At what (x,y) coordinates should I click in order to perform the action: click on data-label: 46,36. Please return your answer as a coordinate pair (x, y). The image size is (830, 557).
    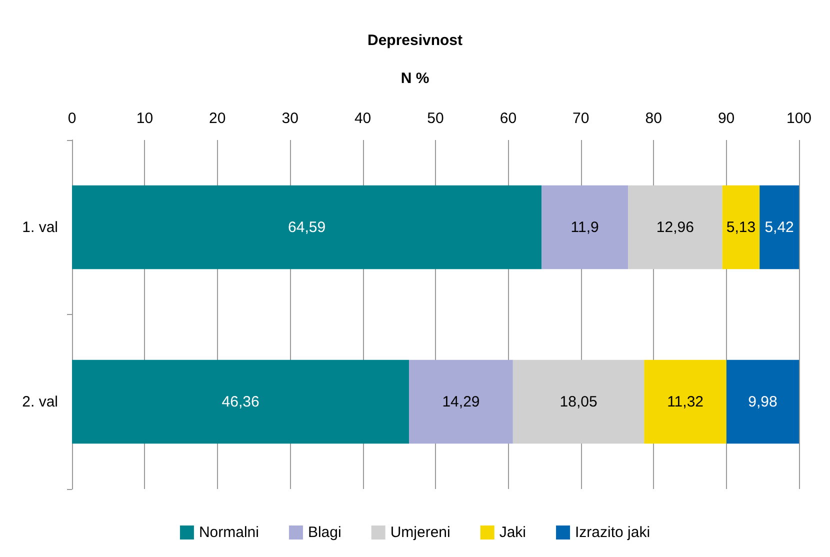
    Looking at the image, I should click on (241, 401).